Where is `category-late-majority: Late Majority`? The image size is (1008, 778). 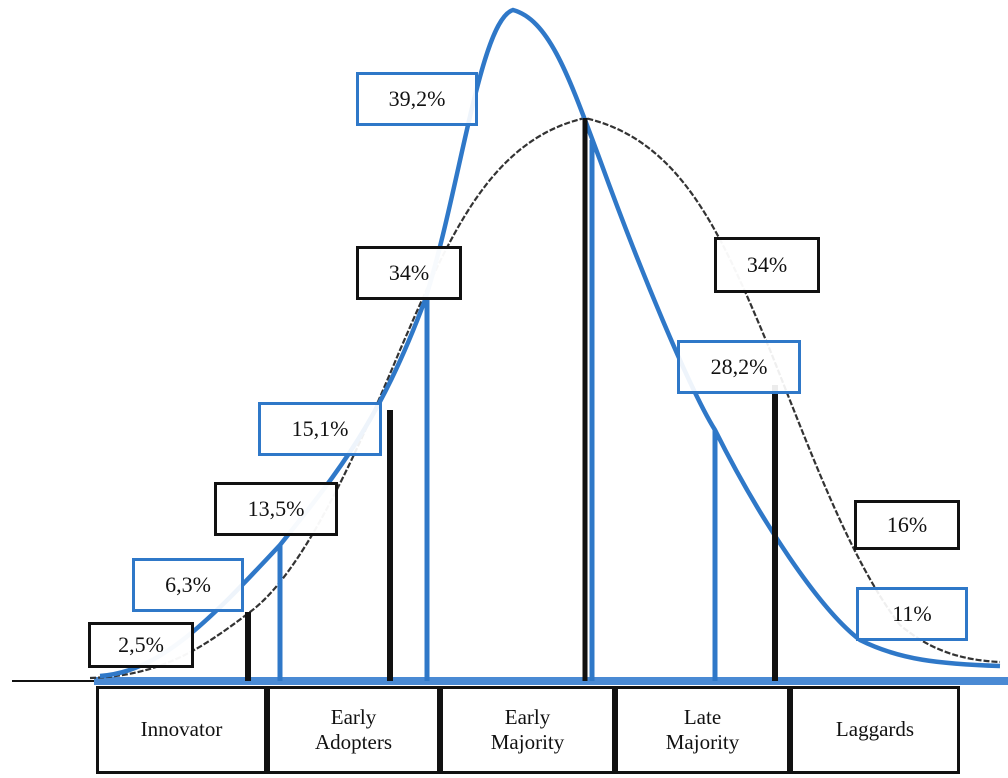
category-late-majority: Late Majority is located at coordinates (702, 730).